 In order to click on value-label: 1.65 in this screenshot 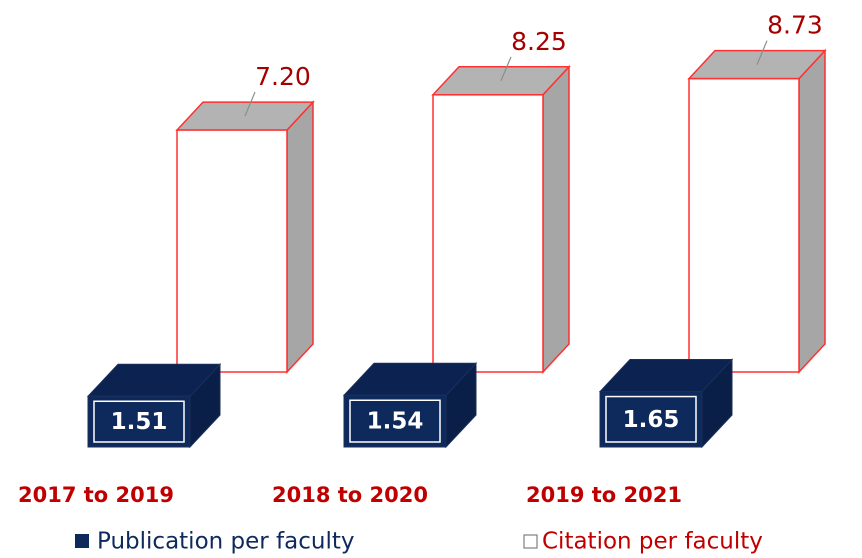, I will do `click(651, 420)`.